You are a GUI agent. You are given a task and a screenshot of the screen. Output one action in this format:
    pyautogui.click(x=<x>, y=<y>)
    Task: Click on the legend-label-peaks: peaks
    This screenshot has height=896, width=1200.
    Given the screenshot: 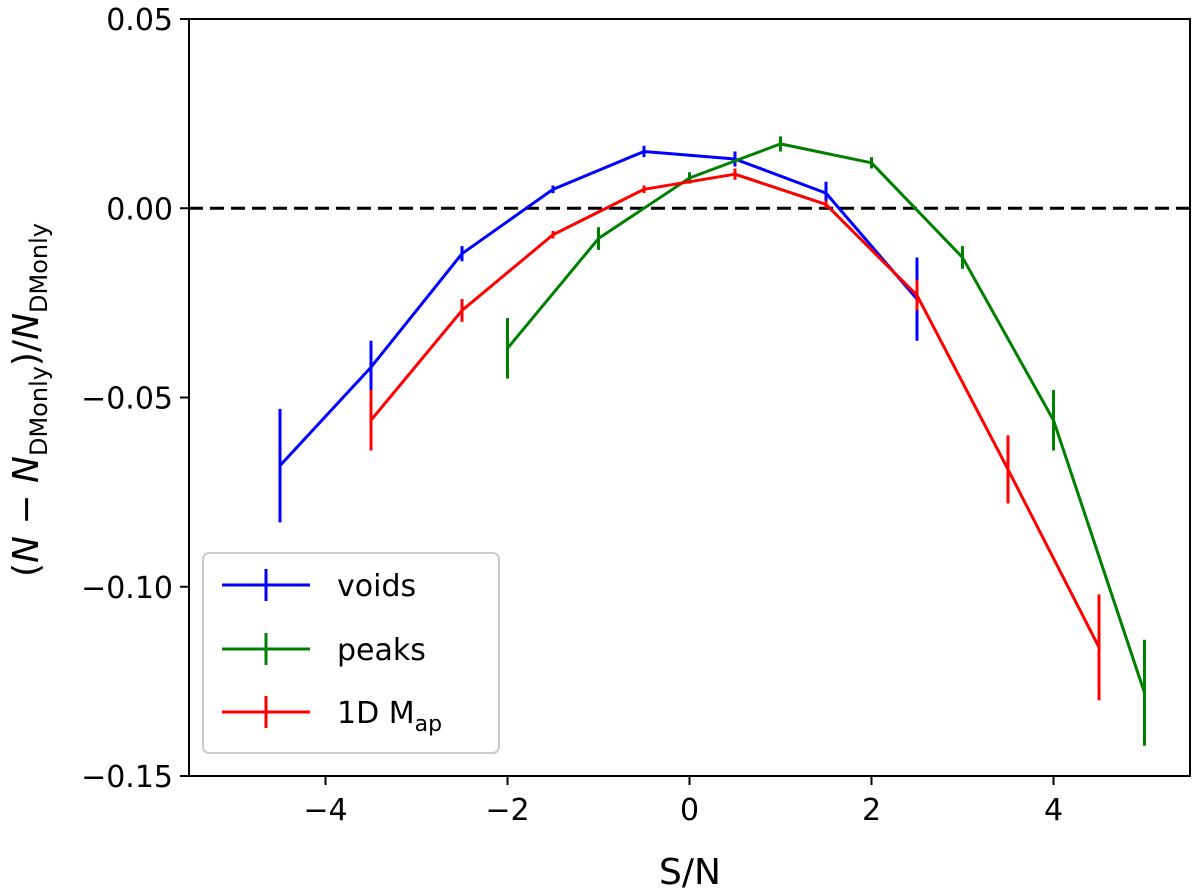 What is the action you would take?
    pyautogui.click(x=381, y=650)
    